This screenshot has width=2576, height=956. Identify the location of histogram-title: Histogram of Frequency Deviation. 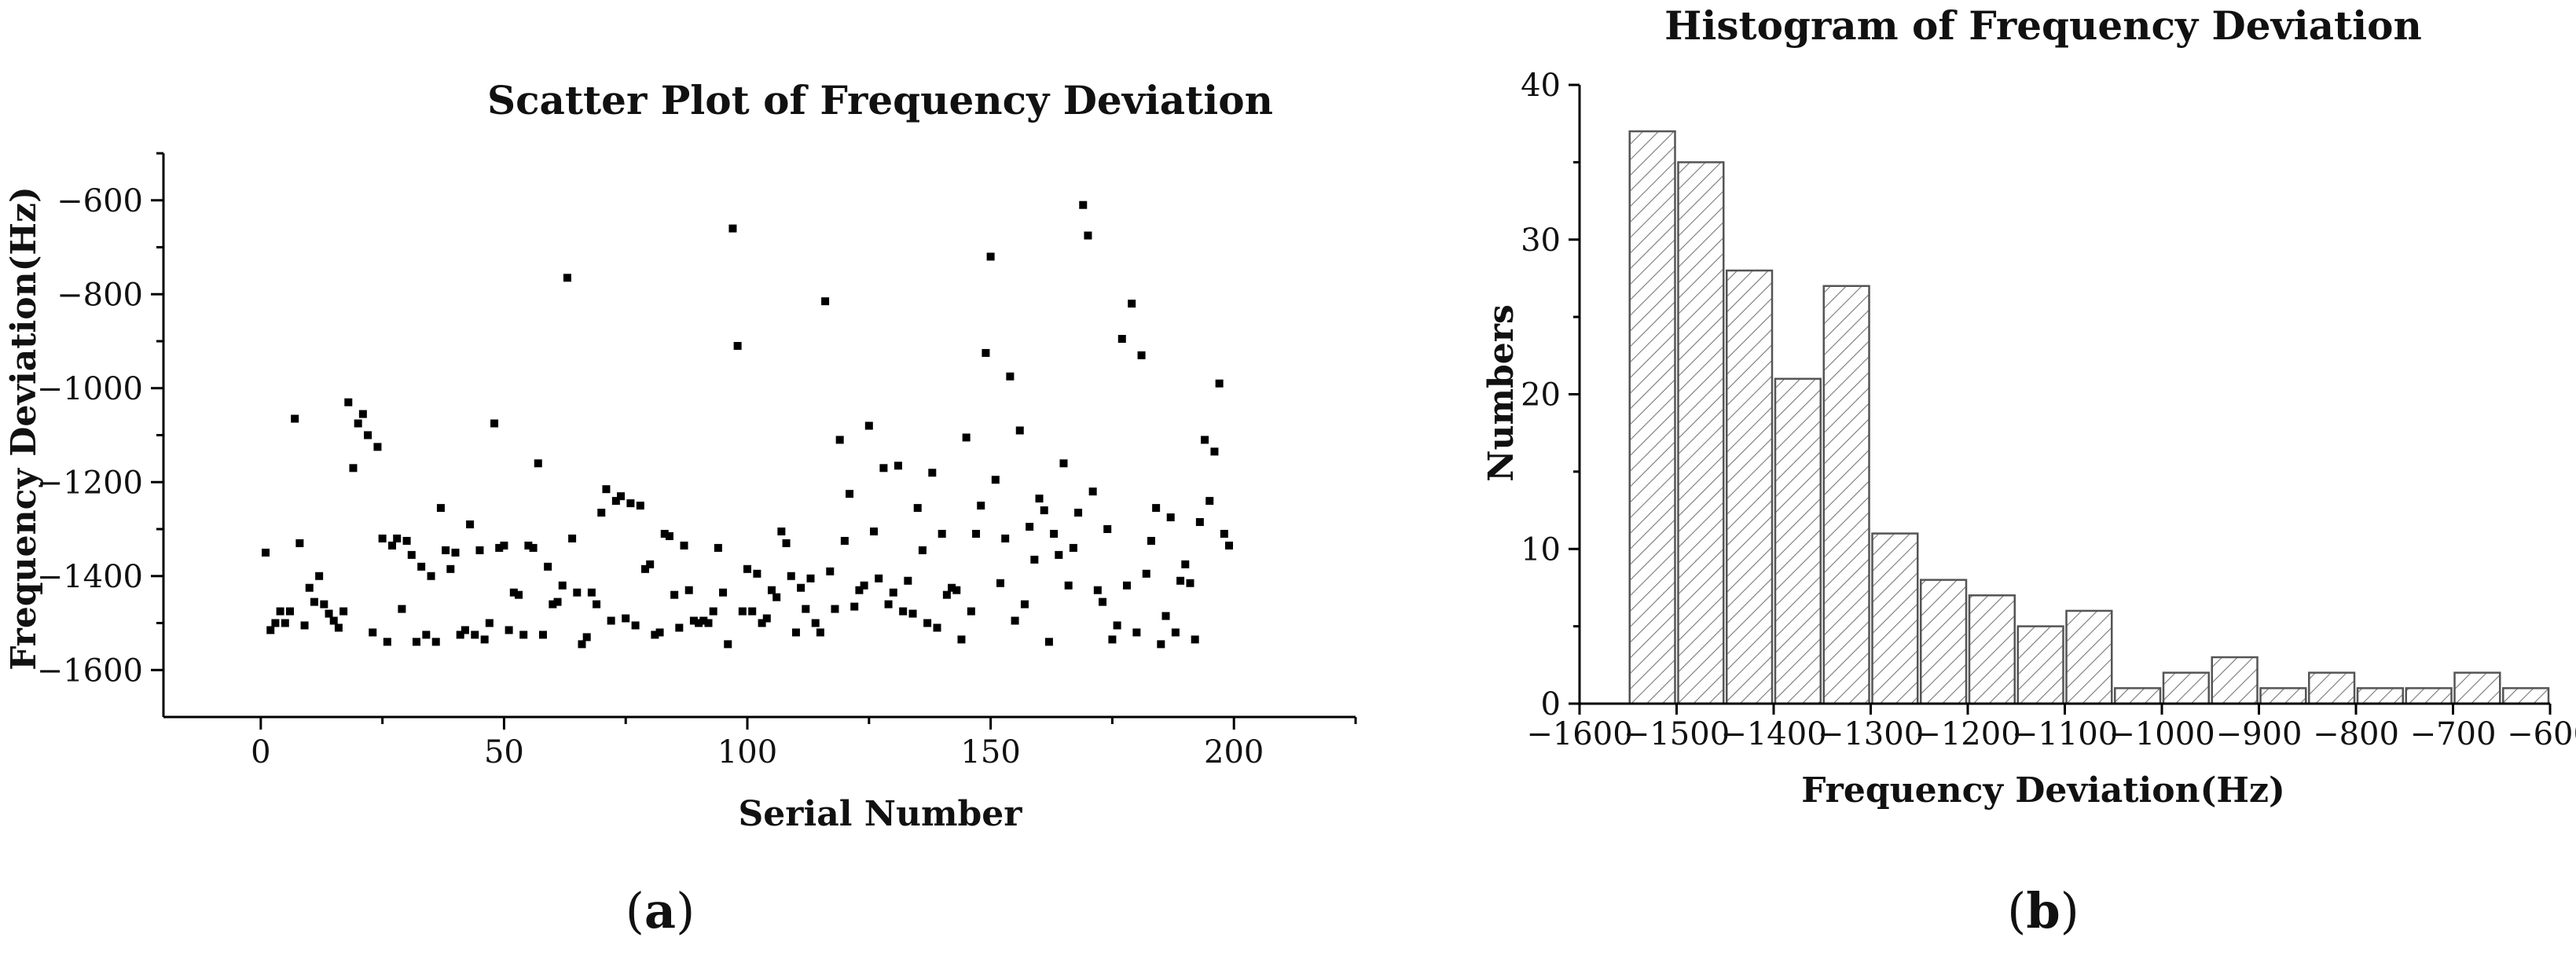
(2043, 26).